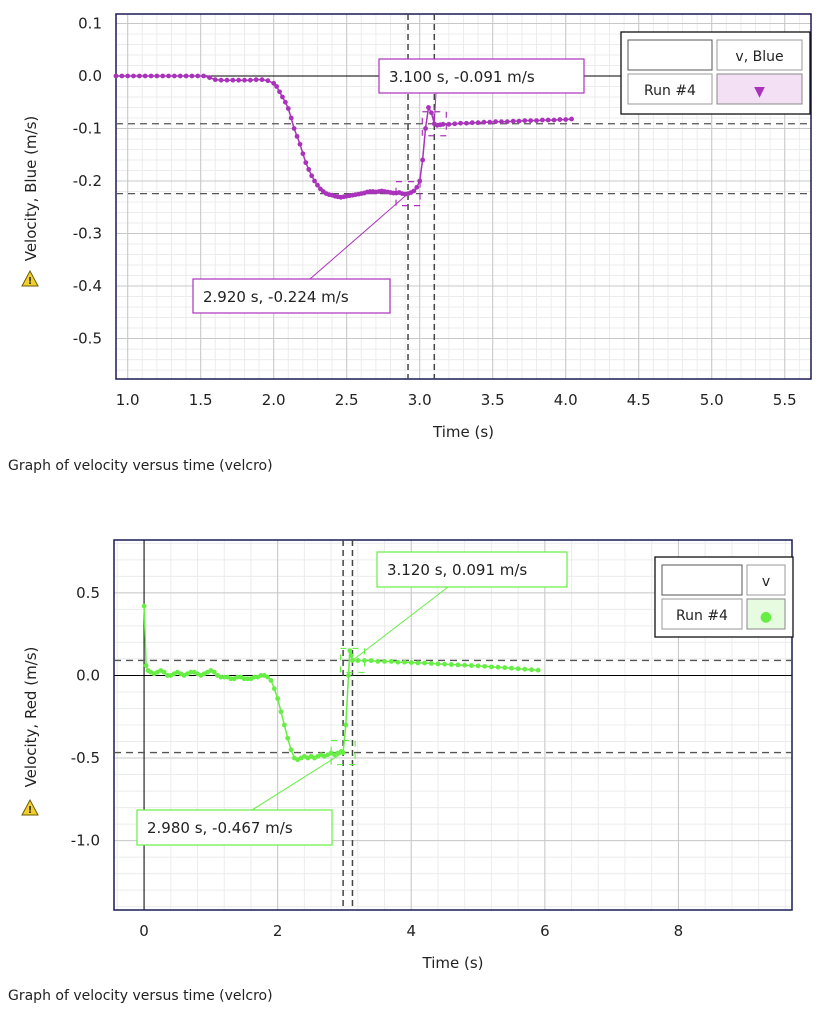 Image resolution: width=822 pixels, height=1014 pixels. Describe the element at coordinates (493, 400) in the screenshot. I see `x-tick-label: 3.5` at that location.